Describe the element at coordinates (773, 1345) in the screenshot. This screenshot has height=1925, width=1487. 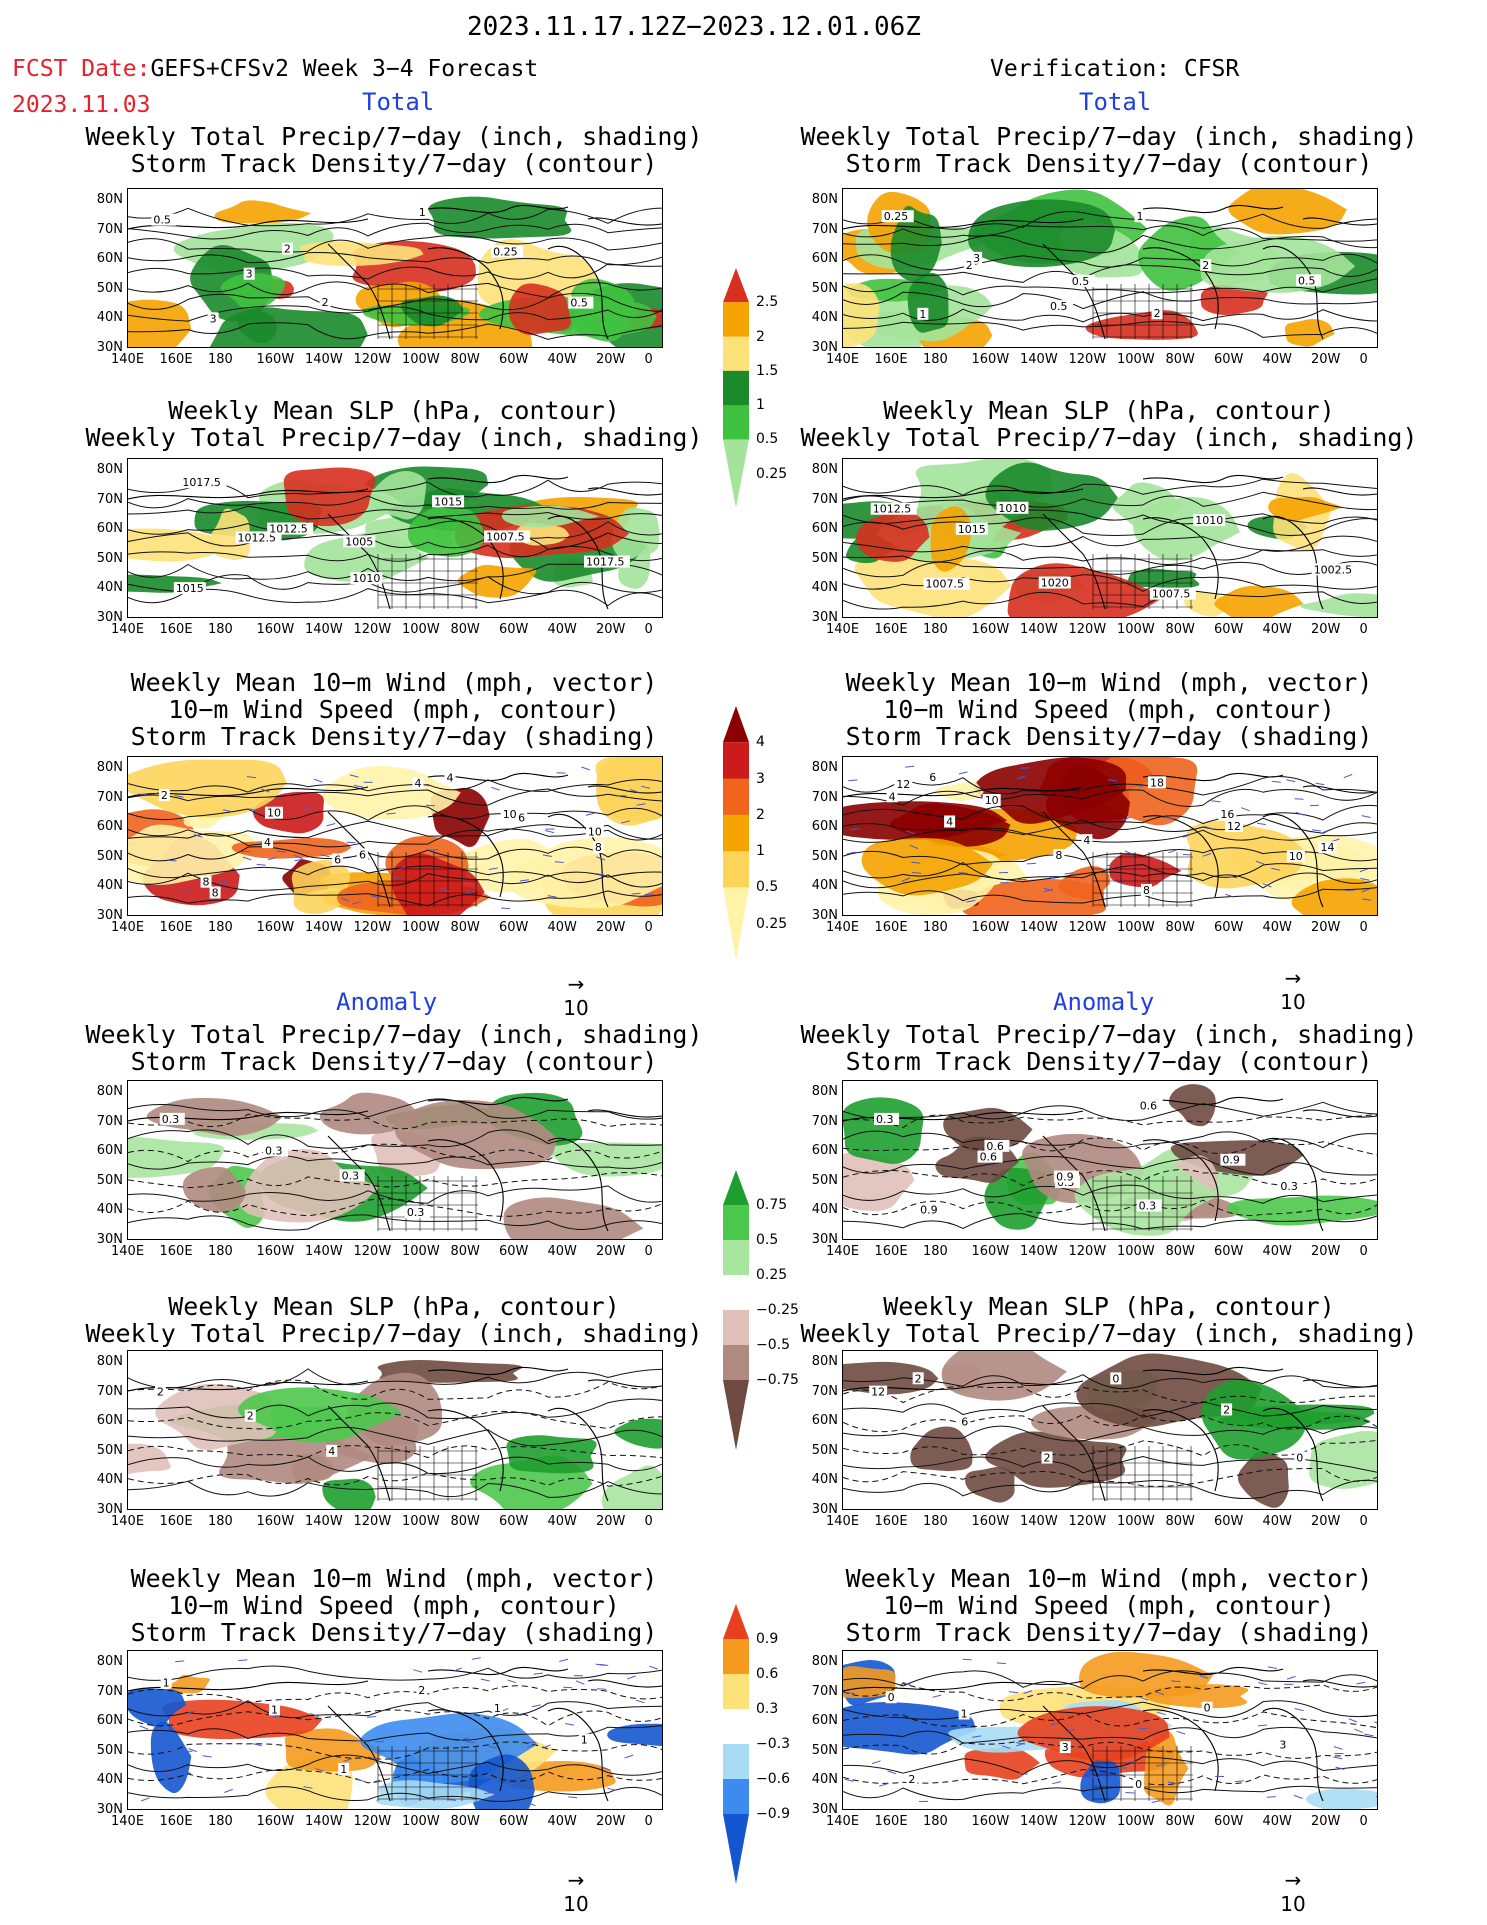
I see `colorbar-label: −0.5` at that location.